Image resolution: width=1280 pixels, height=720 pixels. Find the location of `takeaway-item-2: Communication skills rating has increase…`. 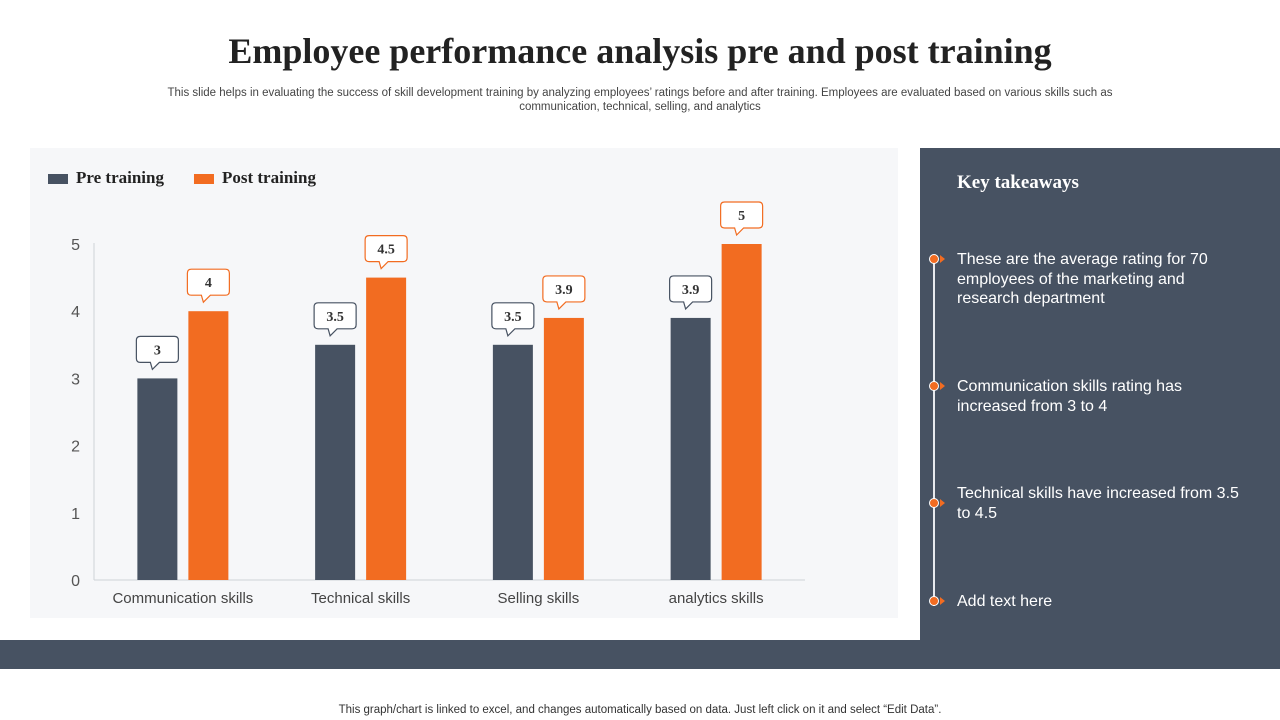

takeaway-item-2: Communication skills rating has increase… is located at coordinates (1069, 396).